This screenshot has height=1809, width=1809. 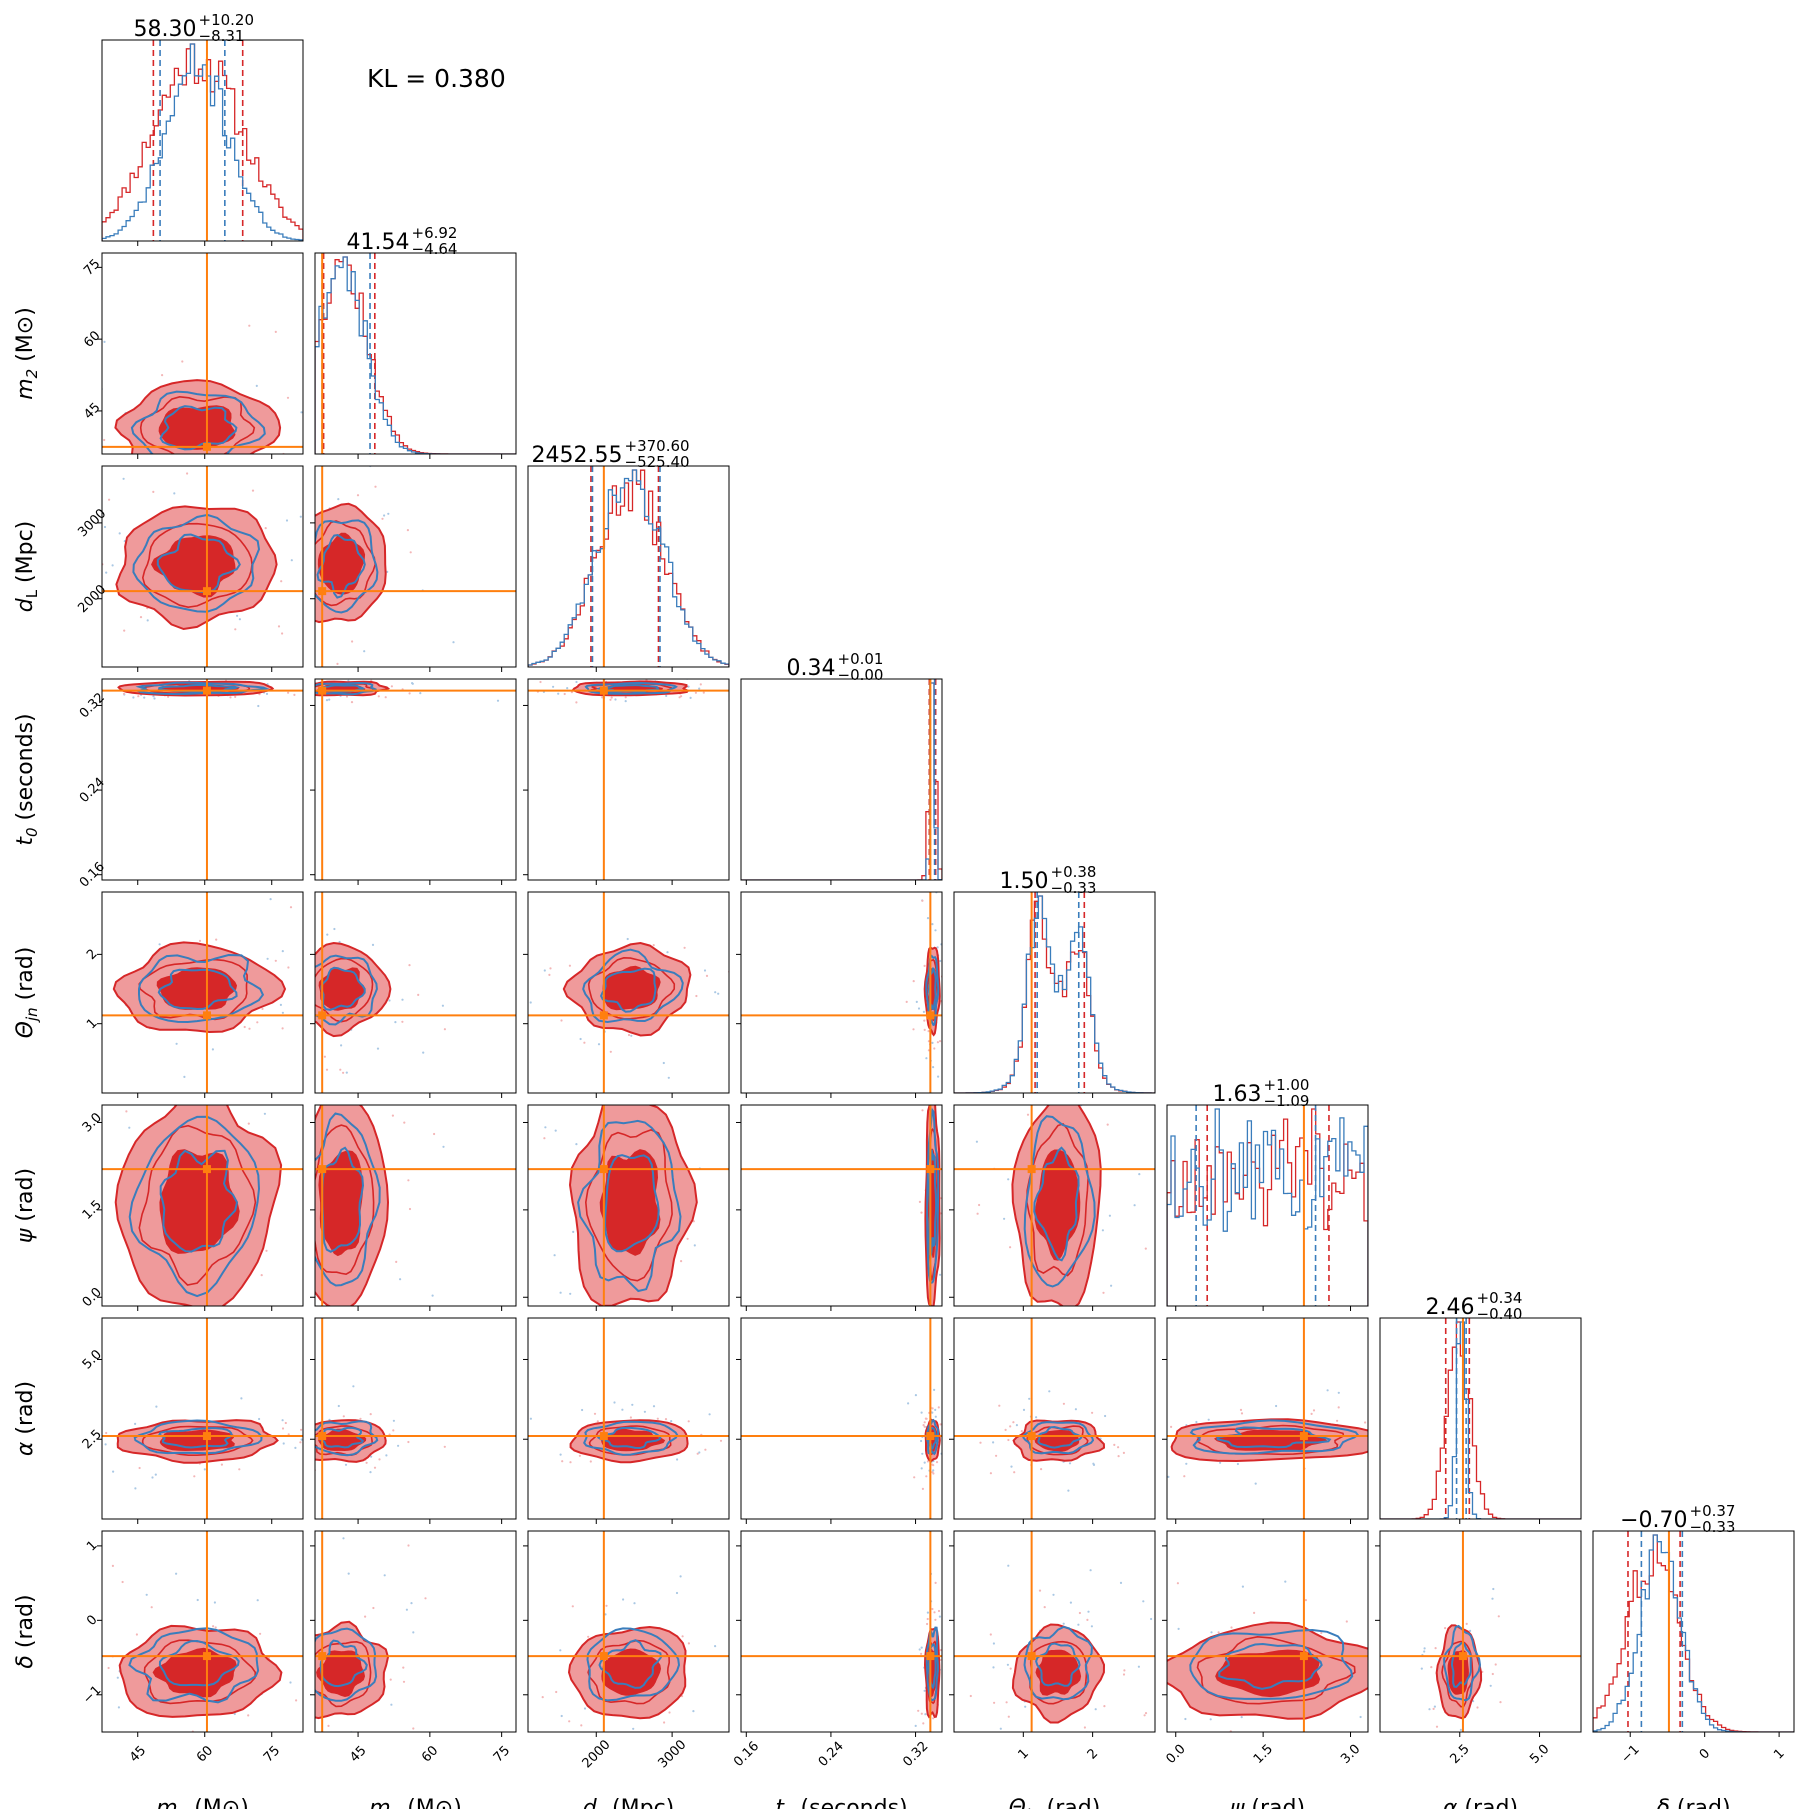 I want to click on panel-psi-vs-t0, so click(x=843, y=1185).